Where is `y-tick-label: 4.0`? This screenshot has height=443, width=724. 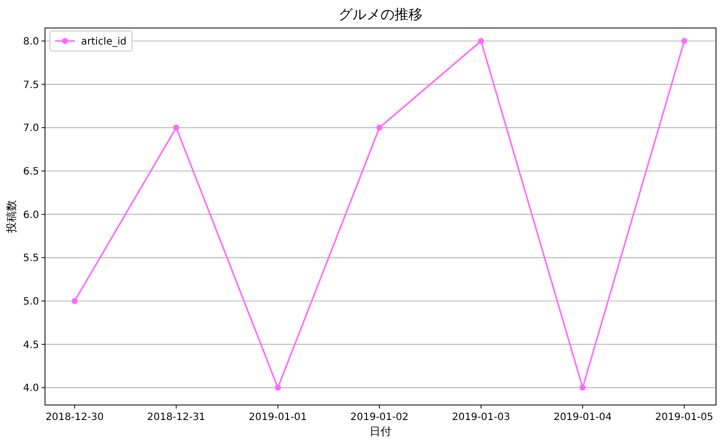
y-tick-label: 4.0 is located at coordinates (31, 388).